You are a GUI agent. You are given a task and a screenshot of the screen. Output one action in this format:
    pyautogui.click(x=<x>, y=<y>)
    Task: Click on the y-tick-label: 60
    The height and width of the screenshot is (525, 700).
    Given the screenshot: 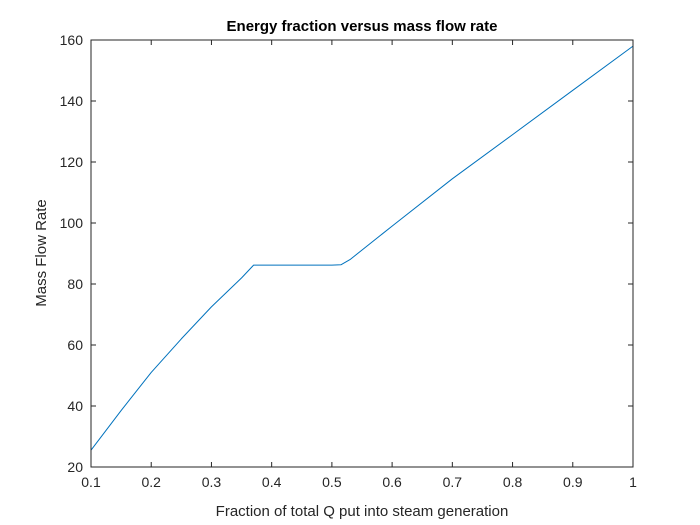 What is the action you would take?
    pyautogui.click(x=75, y=345)
    